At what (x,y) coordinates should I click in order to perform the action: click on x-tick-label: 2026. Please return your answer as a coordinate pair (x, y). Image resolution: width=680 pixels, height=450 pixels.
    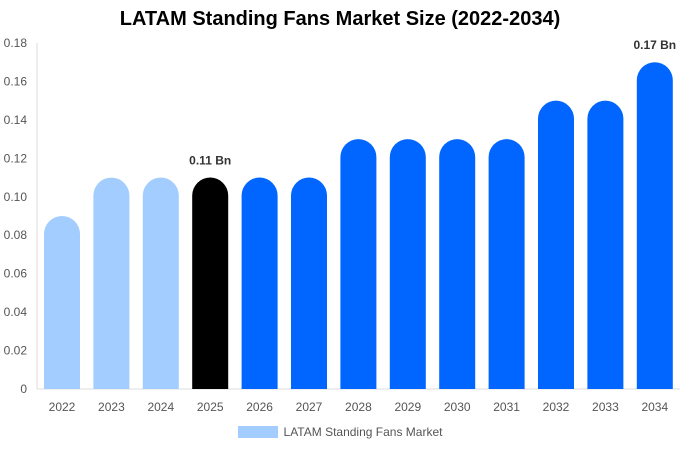
    Looking at the image, I should click on (259, 407).